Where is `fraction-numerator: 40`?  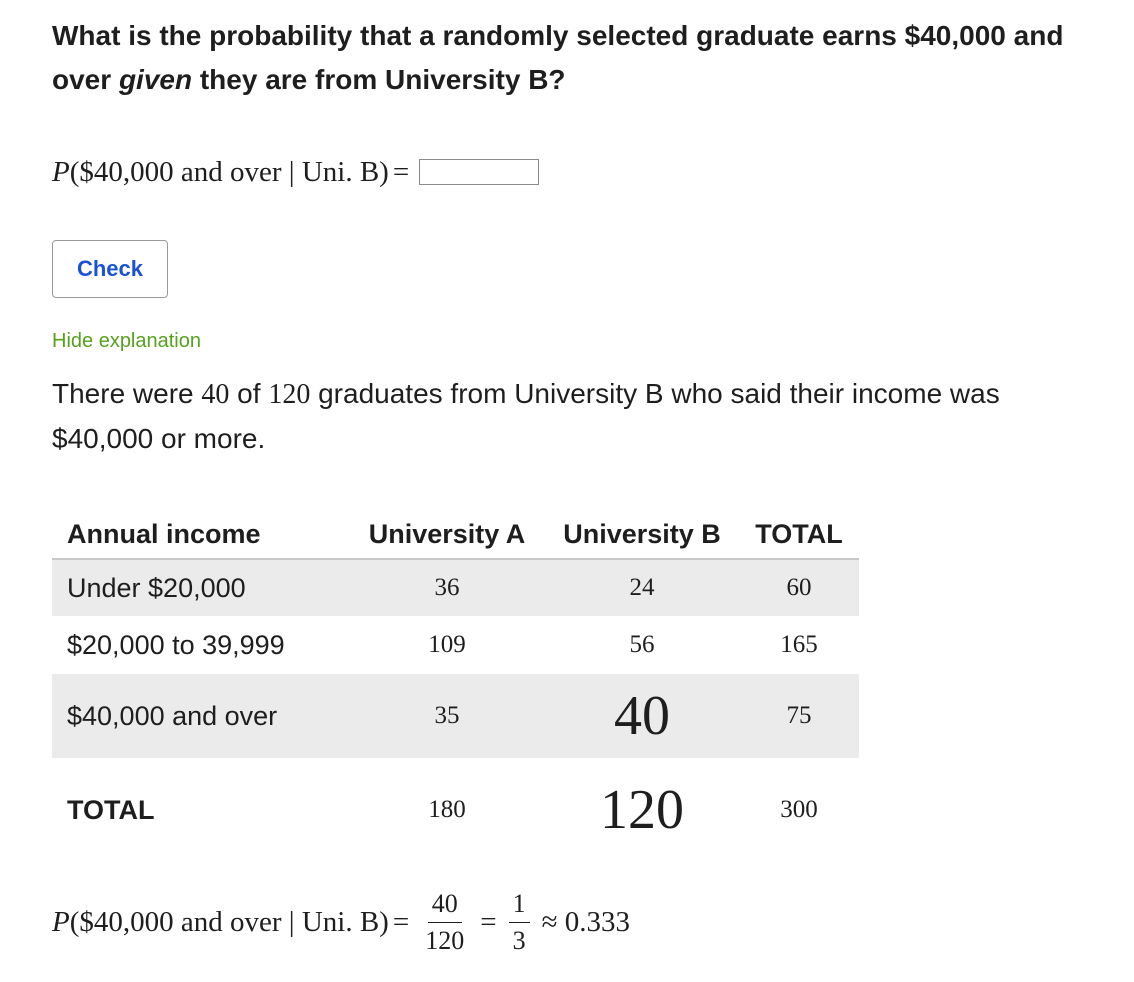 fraction-numerator: 40 is located at coordinates (444, 906).